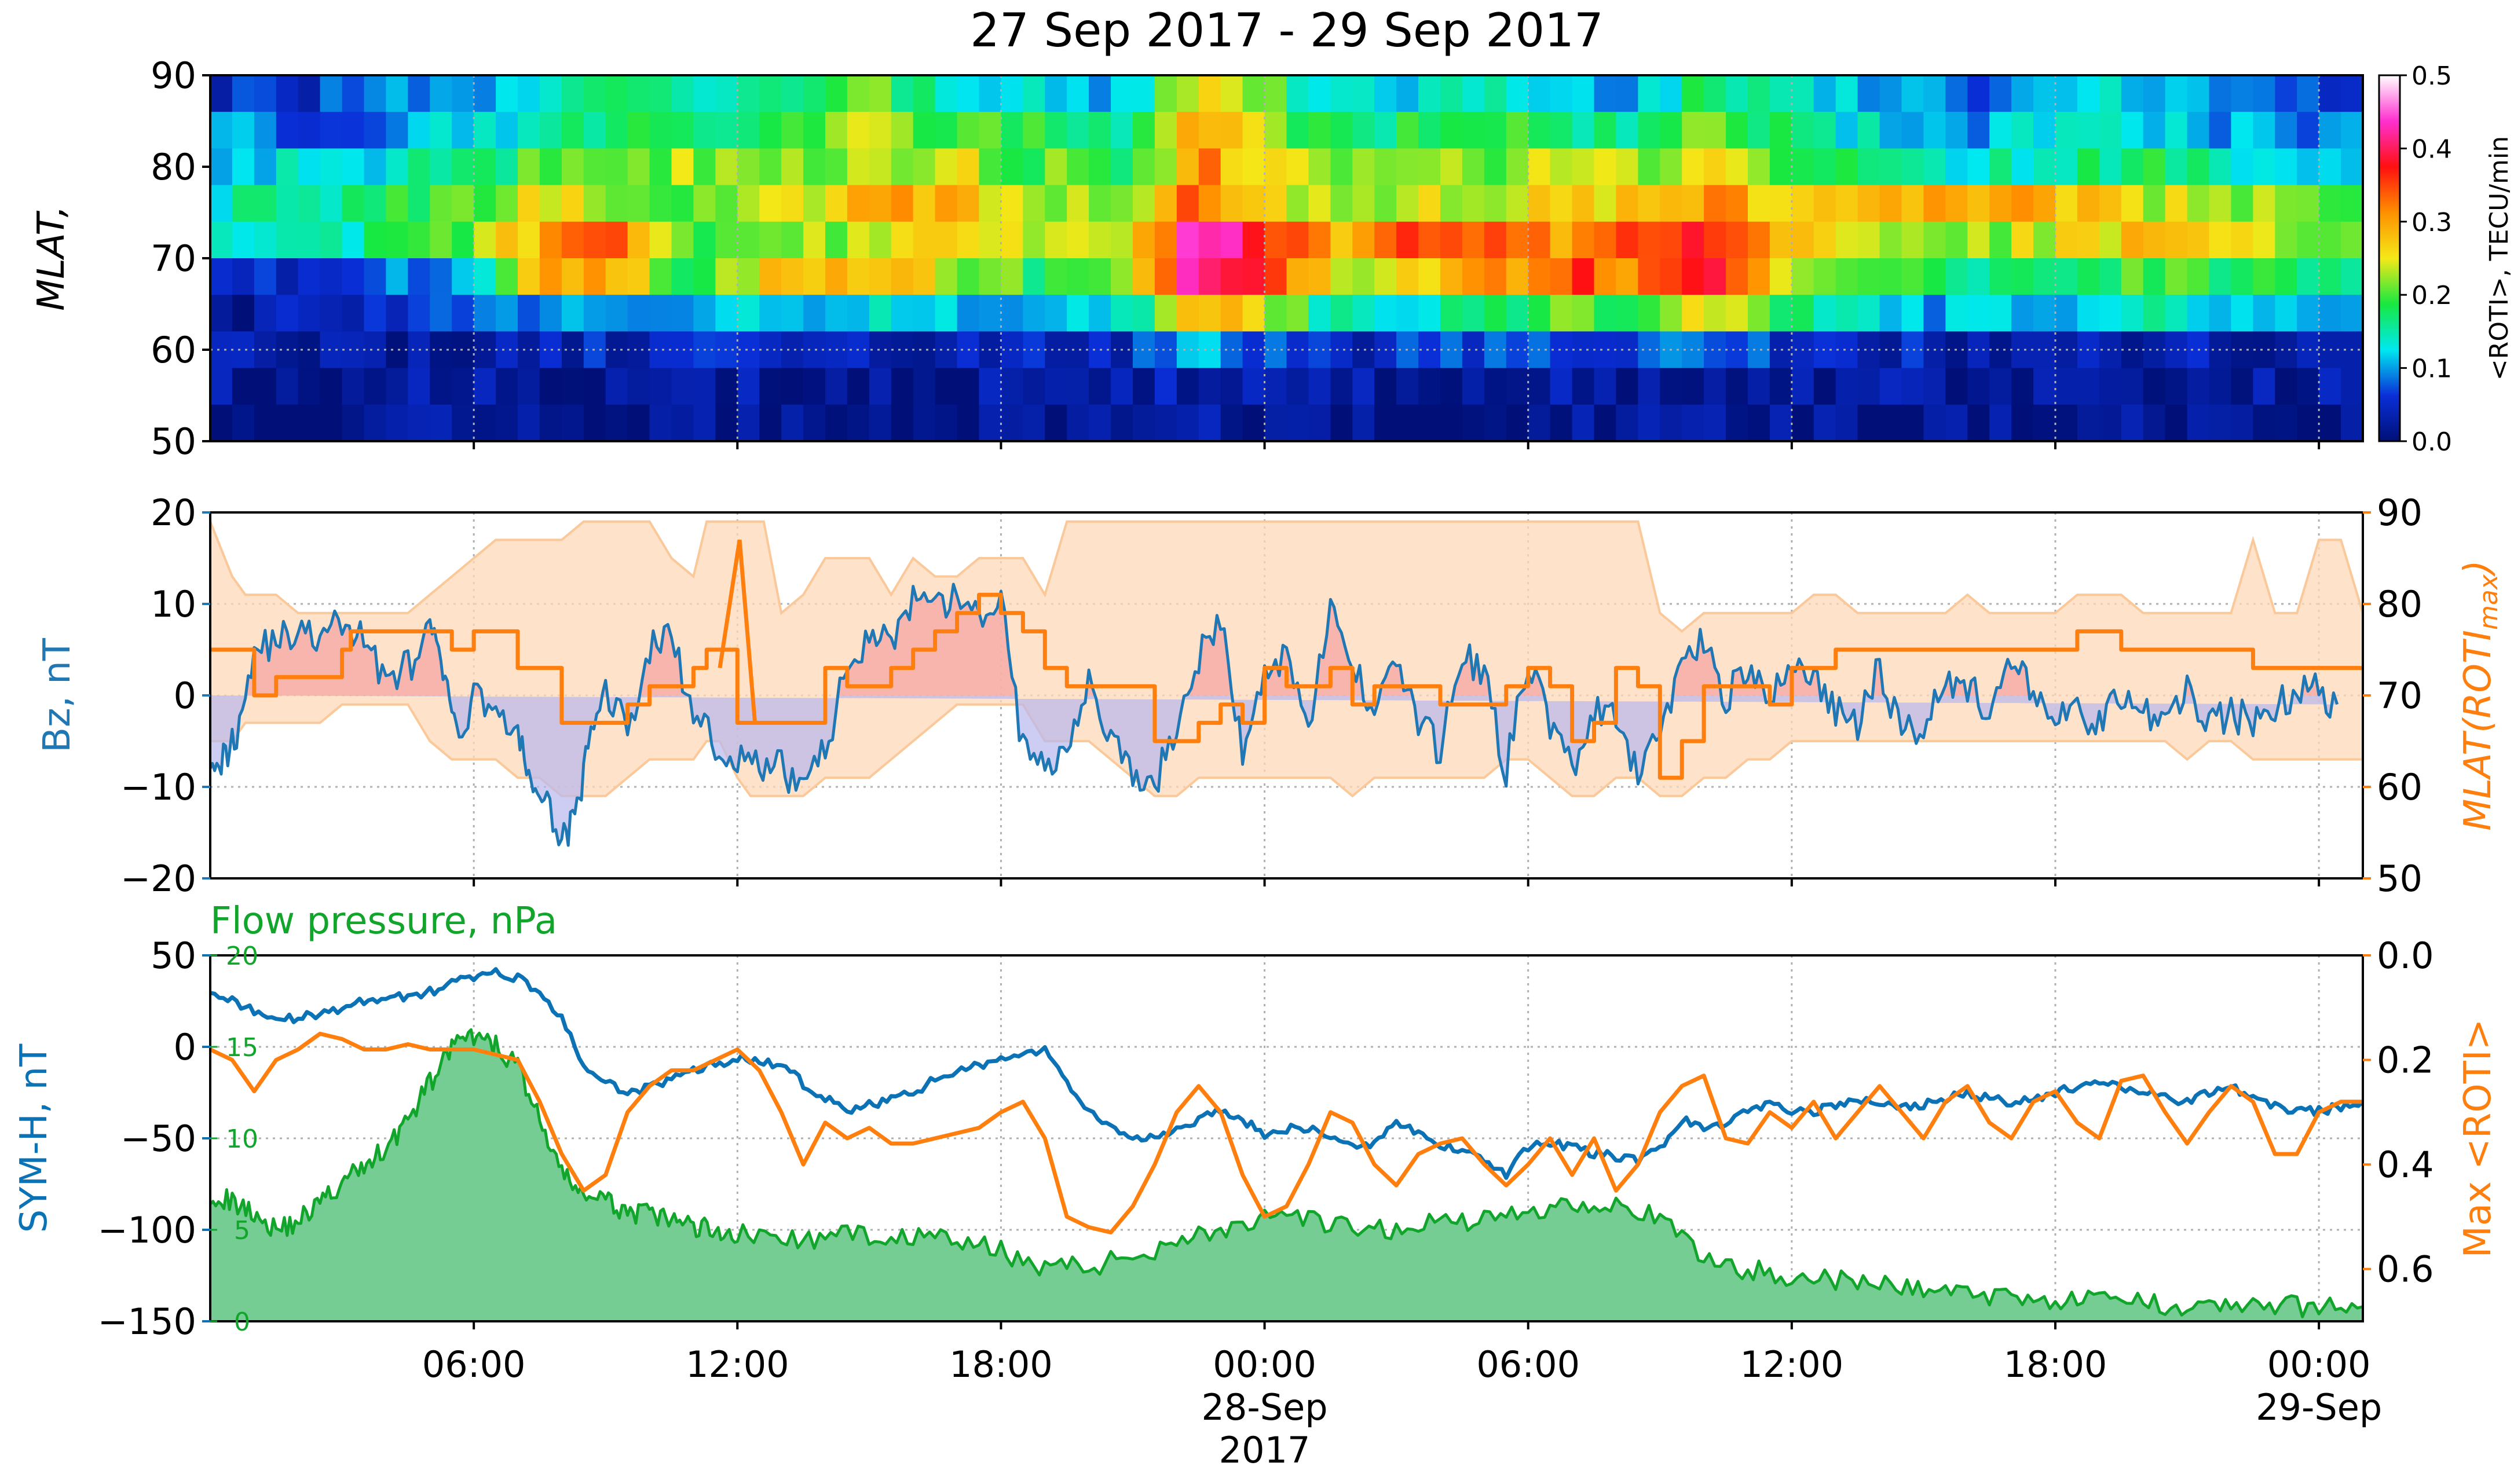  Describe the element at coordinates (2055, 1364) in the screenshot. I see `x-tick-label: 18:00` at that location.